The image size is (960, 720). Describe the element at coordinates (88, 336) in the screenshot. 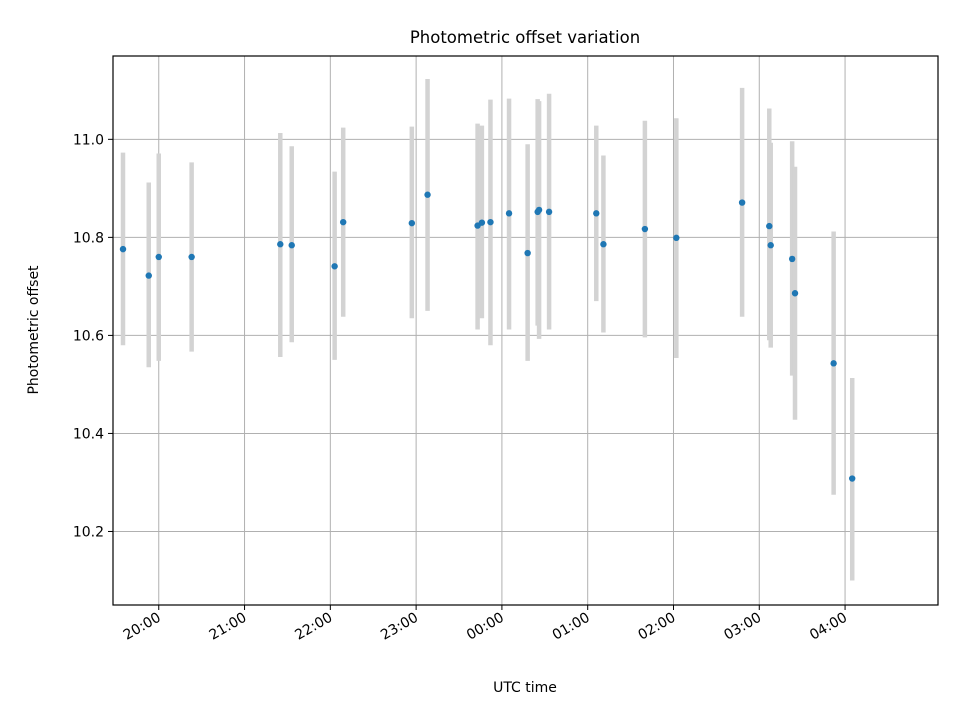

I see `y-tick-label: 10.6` at that location.